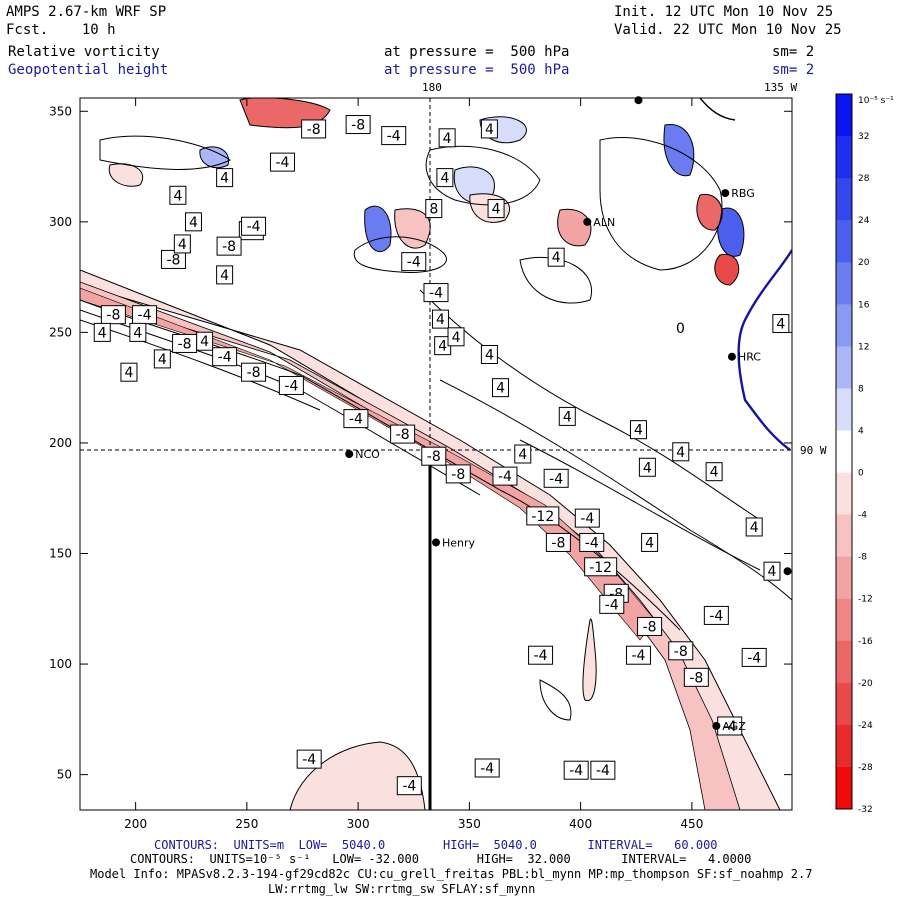 The height and width of the screenshot is (900, 900). What do you see at coordinates (433, 210) in the screenshot?
I see `contour-label-text: 8` at bounding box center [433, 210].